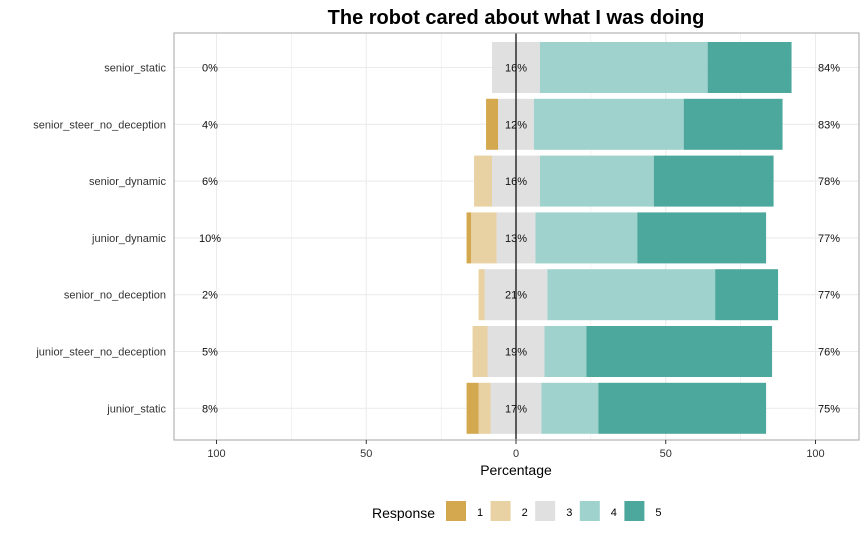  Describe the element at coordinates (135, 69) in the screenshot. I see `category-label: senior_static` at that location.